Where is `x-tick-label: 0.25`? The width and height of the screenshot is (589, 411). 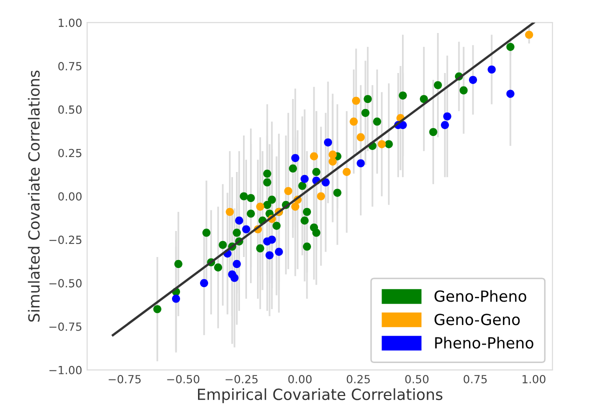 x-tick-label: 0.25 is located at coordinates (358, 379).